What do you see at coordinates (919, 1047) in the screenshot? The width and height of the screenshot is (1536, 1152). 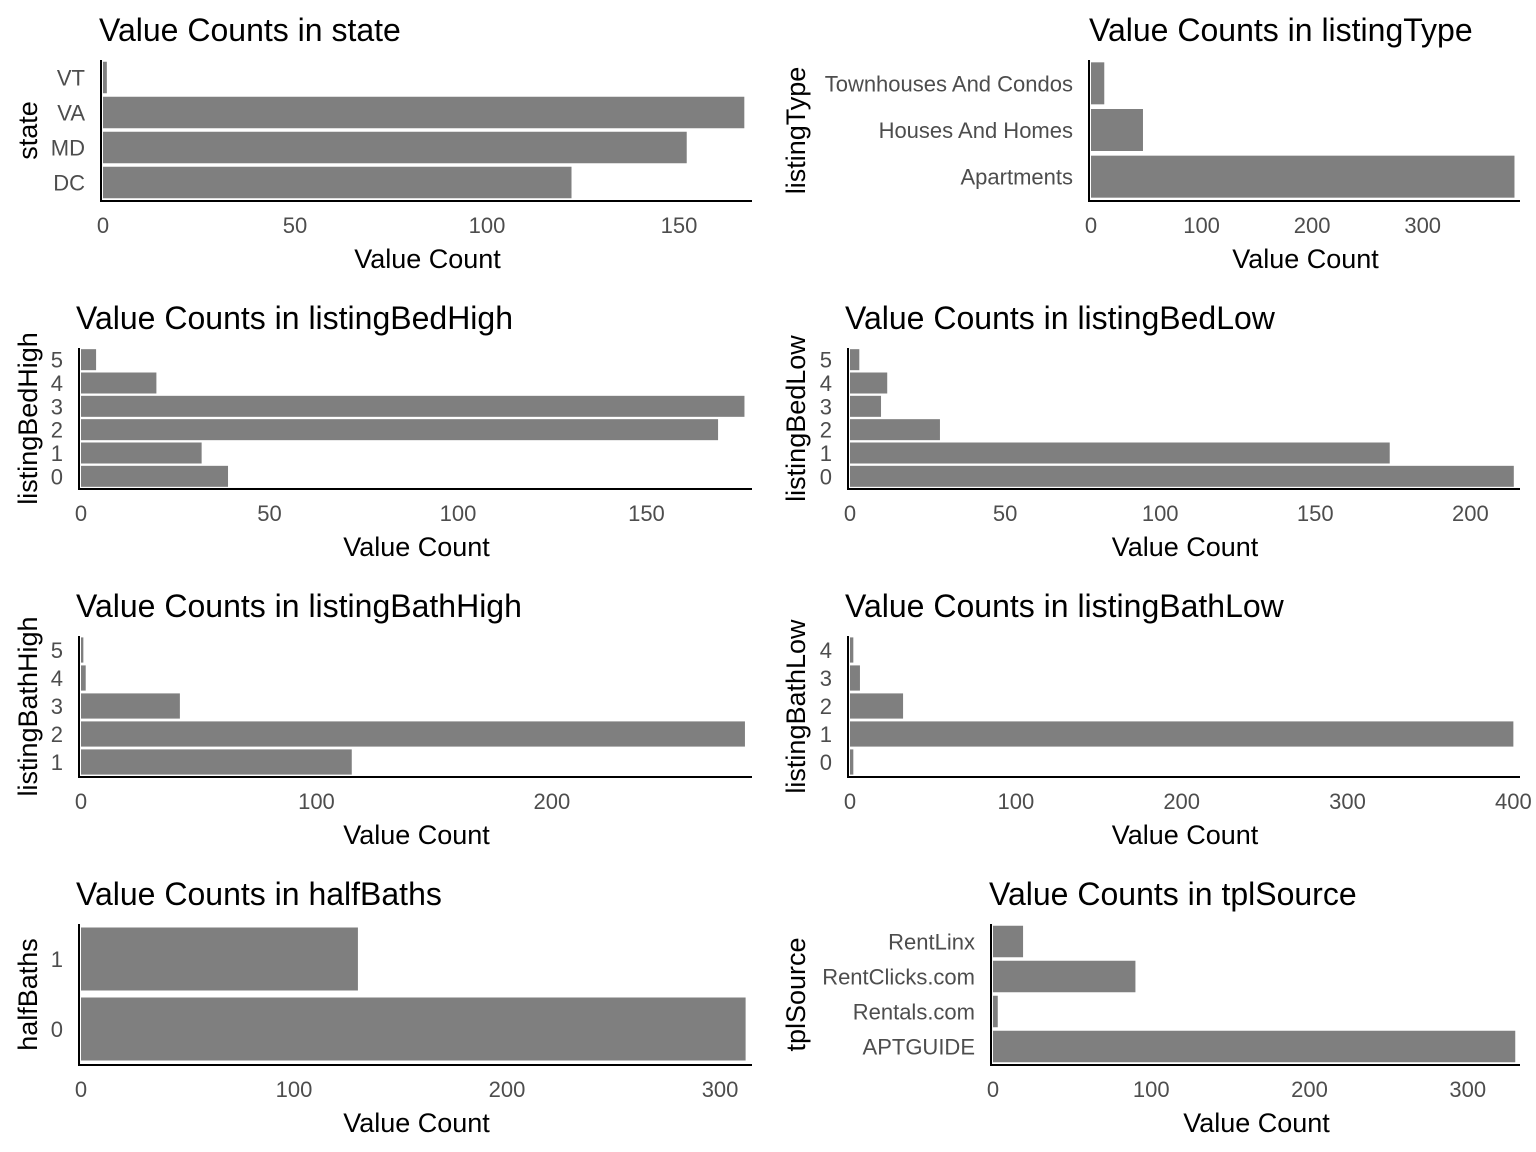 I see `y-tick-label: APTGUIDE` at bounding box center [919, 1047].